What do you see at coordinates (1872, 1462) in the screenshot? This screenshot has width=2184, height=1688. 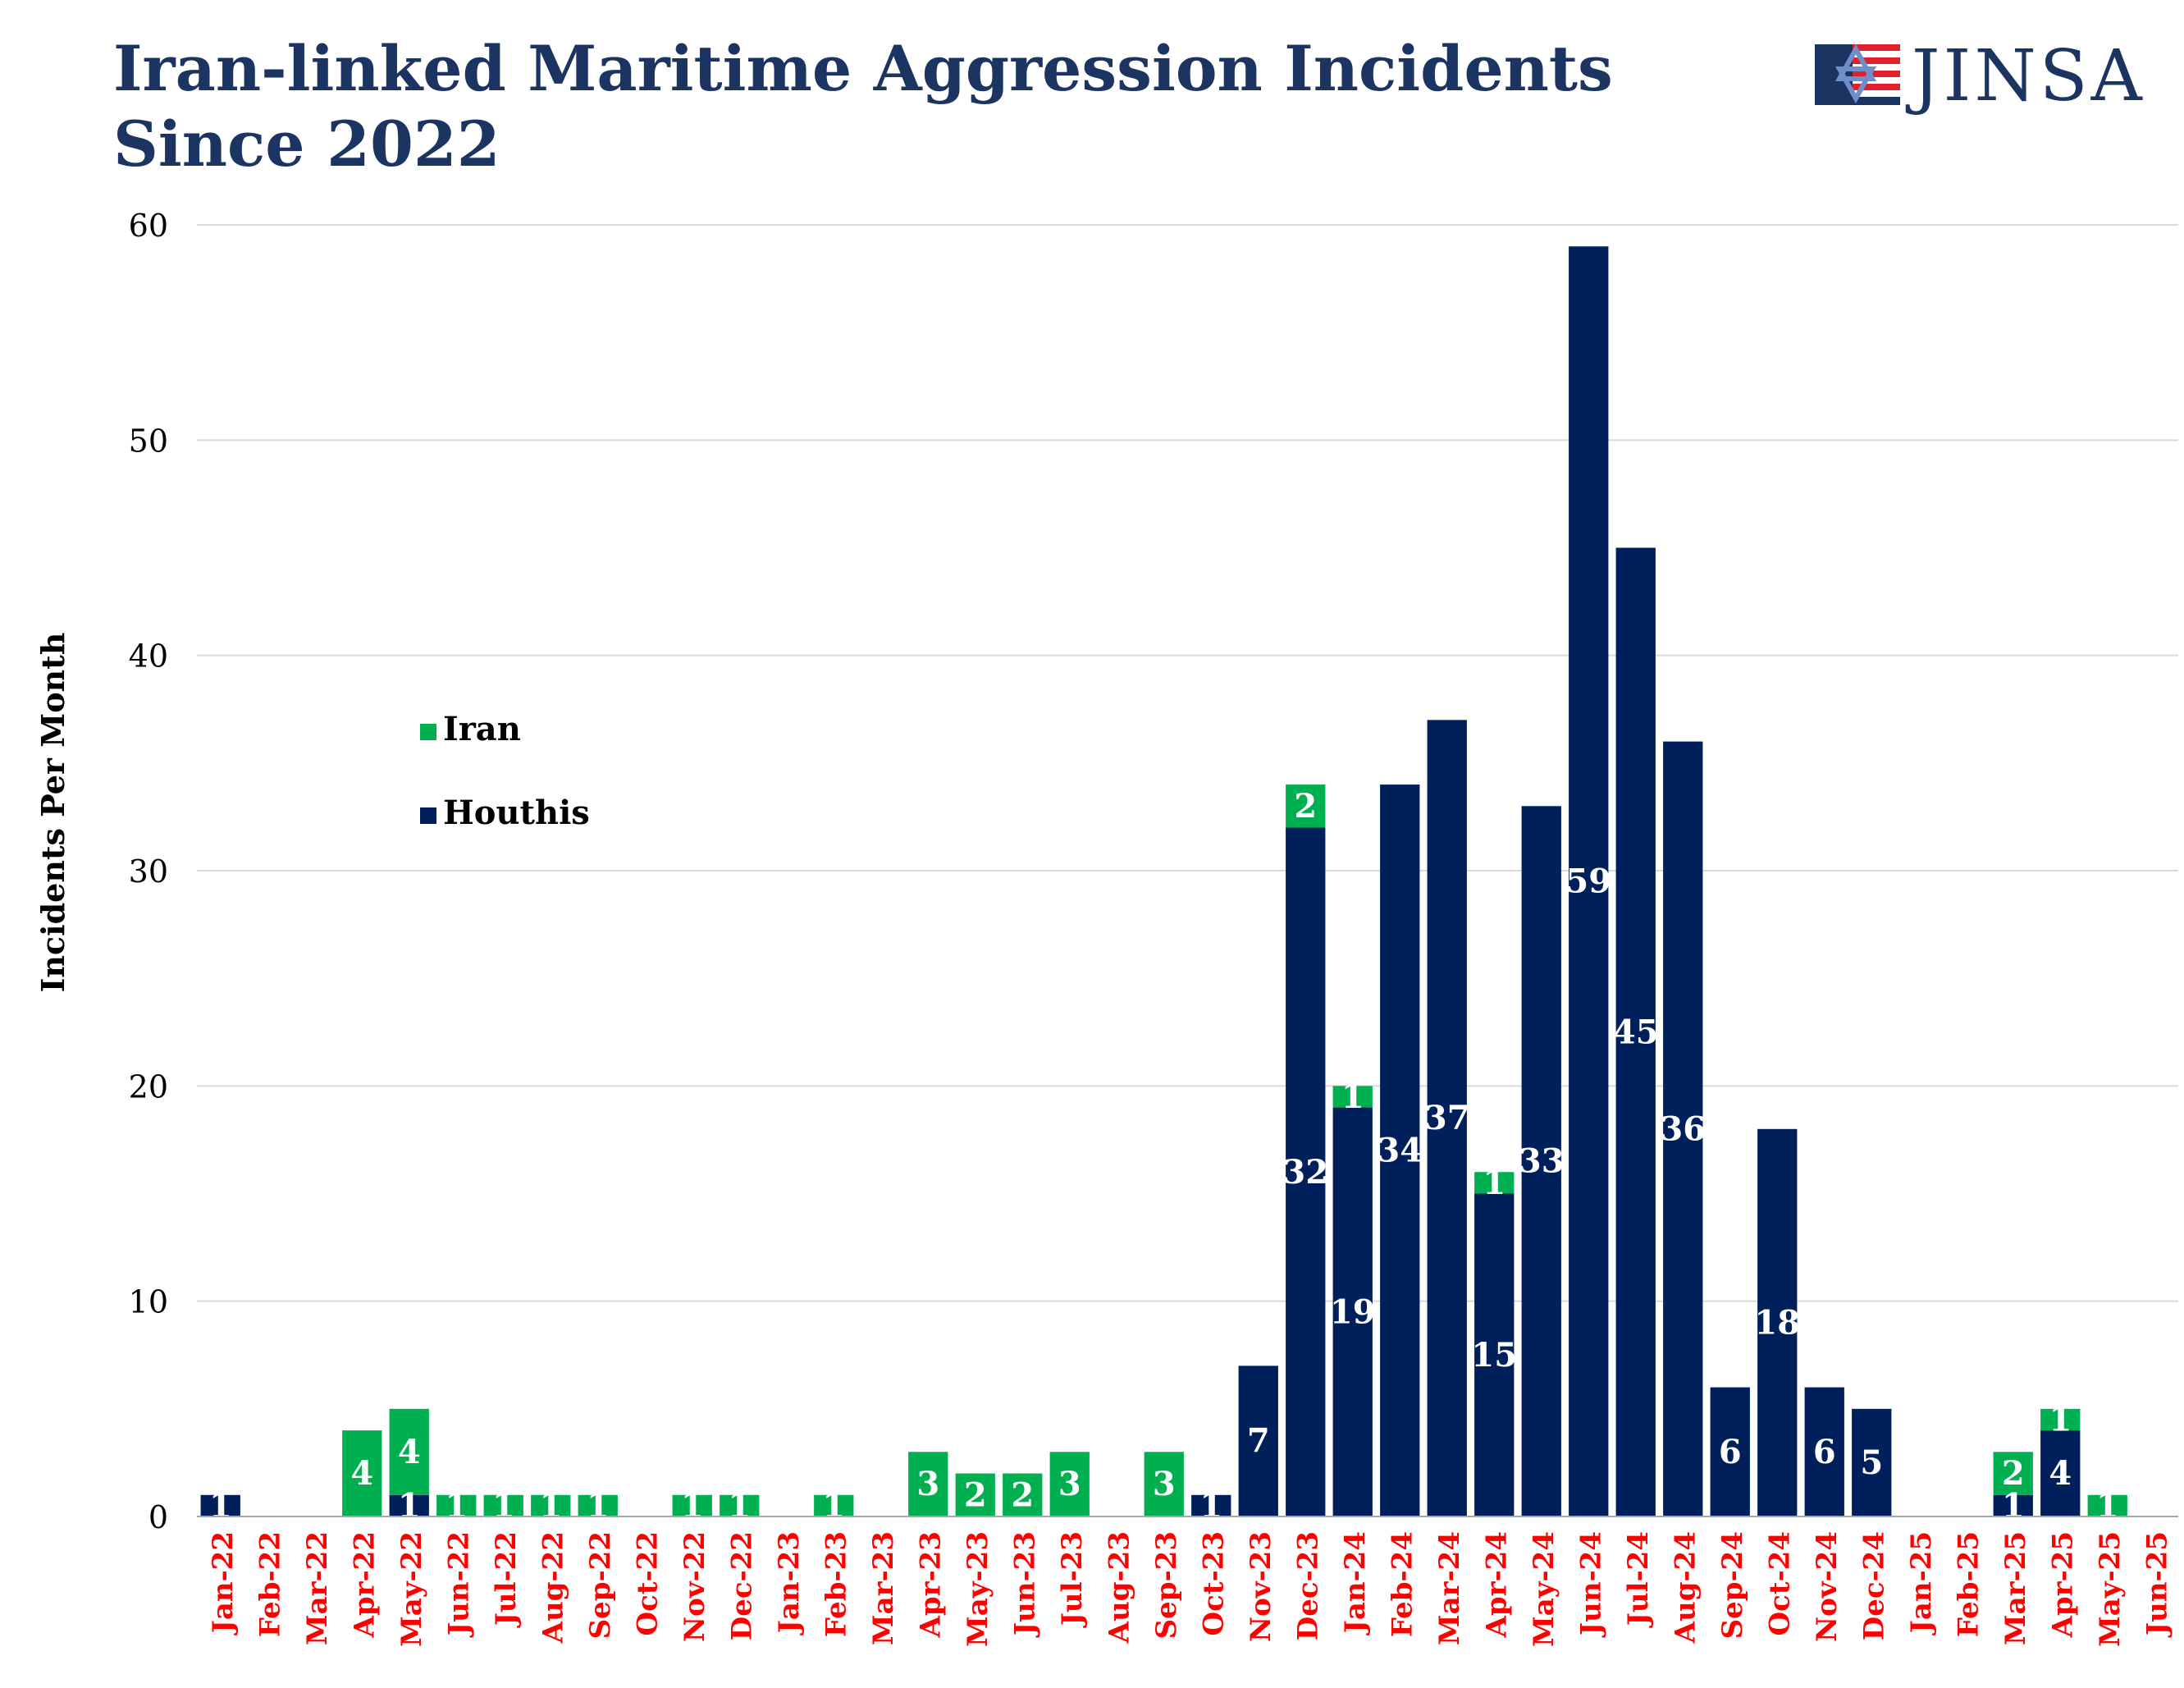 I see `bar-data-label: 5` at bounding box center [1872, 1462].